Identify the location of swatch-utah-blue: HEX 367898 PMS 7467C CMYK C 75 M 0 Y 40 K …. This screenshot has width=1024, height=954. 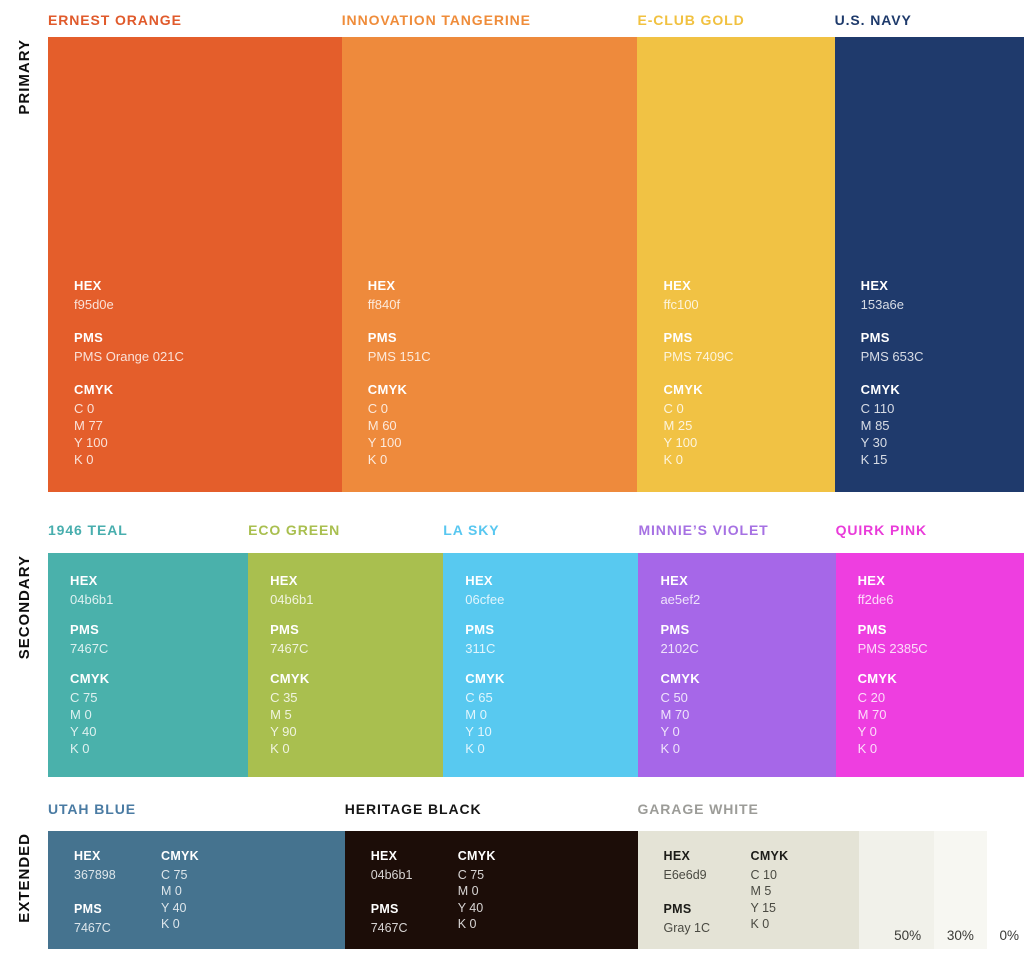
(196, 890).